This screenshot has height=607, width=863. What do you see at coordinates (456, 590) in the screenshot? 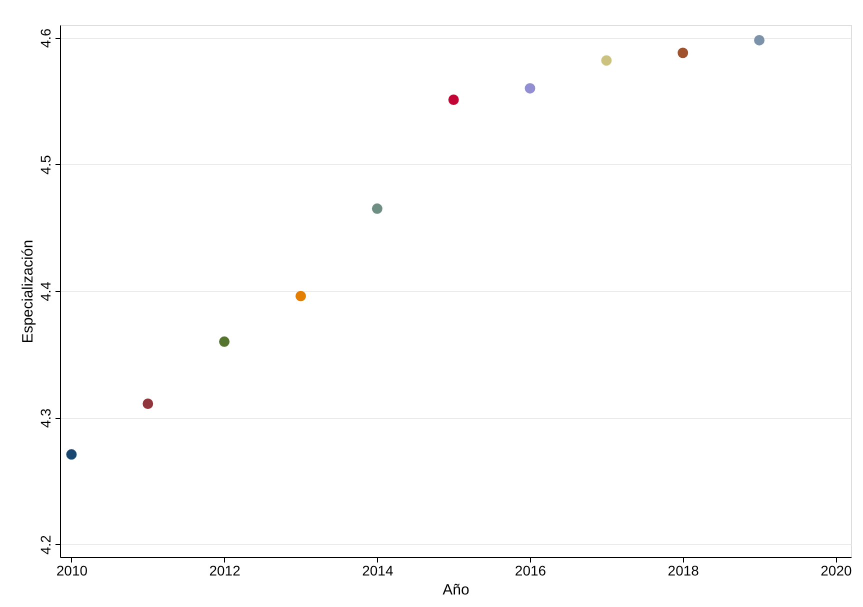
I see `x-axis-title: Año` at bounding box center [456, 590].